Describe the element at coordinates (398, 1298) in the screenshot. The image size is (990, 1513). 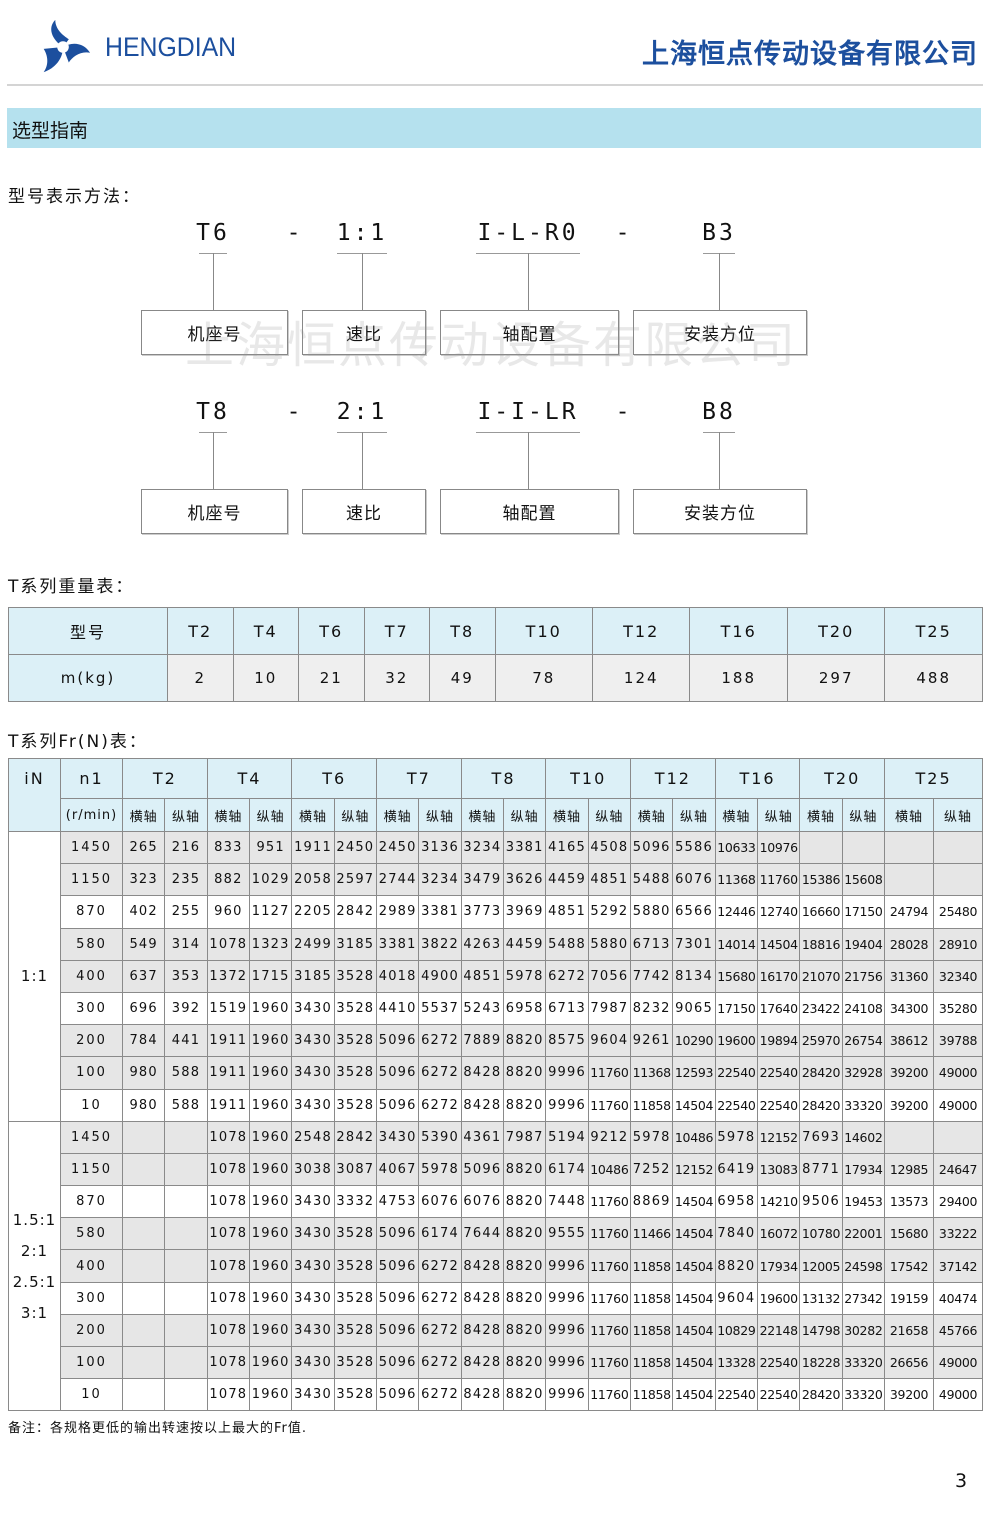
I see `fr-value-cell: 5096` at that location.